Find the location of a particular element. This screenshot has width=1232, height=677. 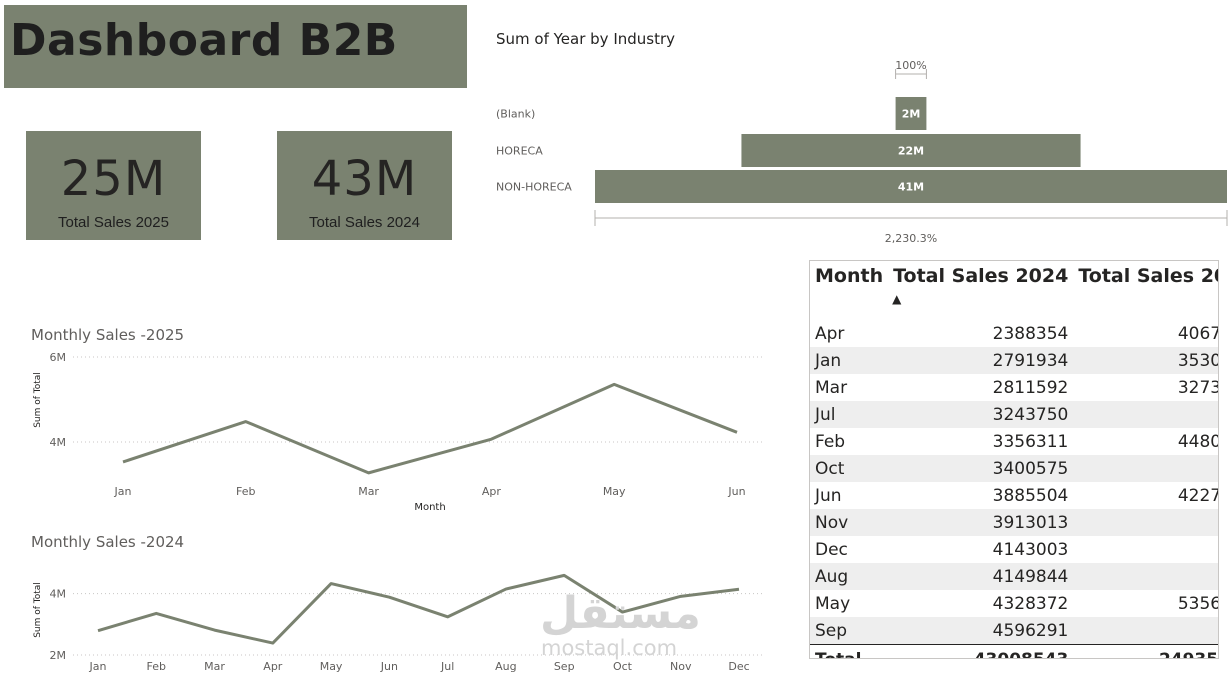

table-row: Feb 3356311 4480459 is located at coordinates (1014, 441).